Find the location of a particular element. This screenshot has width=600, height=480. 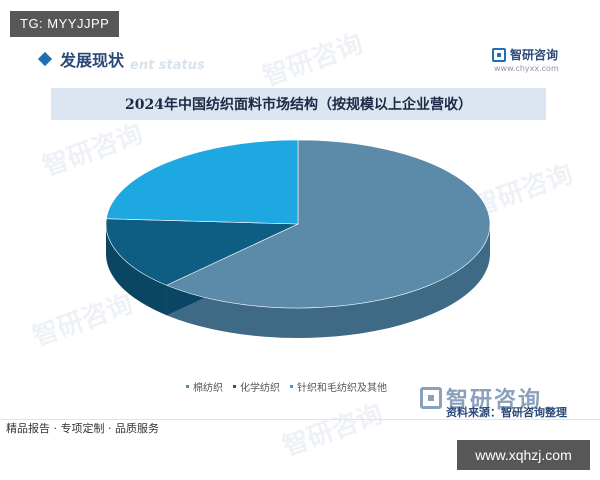

brand-logo-icon is located at coordinates (499, 54).